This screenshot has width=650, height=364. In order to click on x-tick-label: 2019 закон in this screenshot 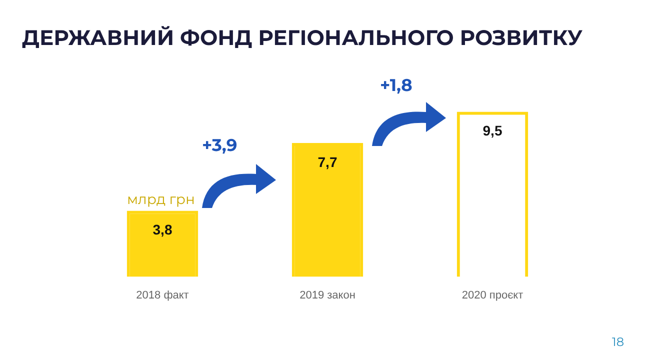, I will do `click(328, 295)`.